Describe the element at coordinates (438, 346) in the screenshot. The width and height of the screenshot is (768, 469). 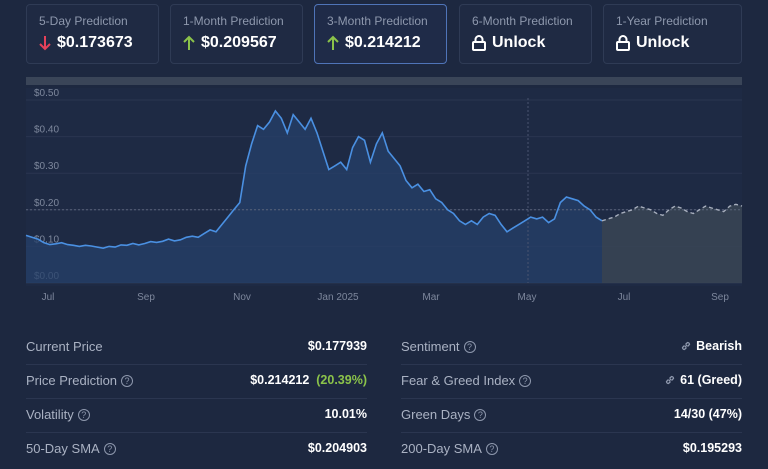
I see `stat-label: Sentiment?` at that location.